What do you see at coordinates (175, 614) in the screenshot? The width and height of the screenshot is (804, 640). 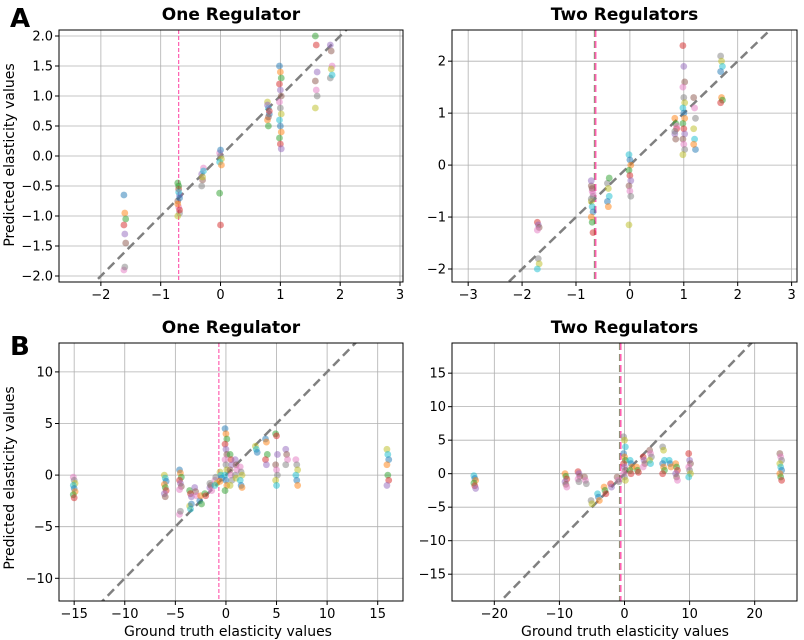 I see `x-tick-label: −5` at bounding box center [175, 614].